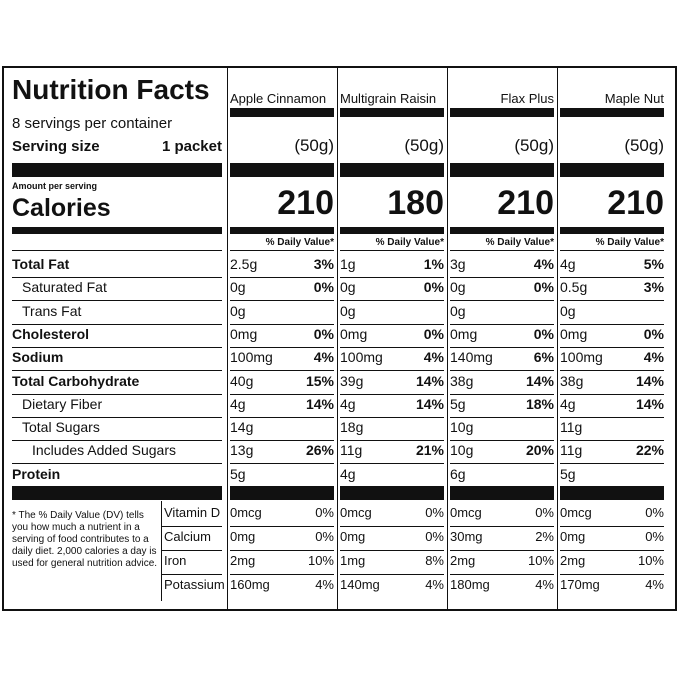  What do you see at coordinates (238, 287) in the screenshot?
I see `amount: 0g` at bounding box center [238, 287].